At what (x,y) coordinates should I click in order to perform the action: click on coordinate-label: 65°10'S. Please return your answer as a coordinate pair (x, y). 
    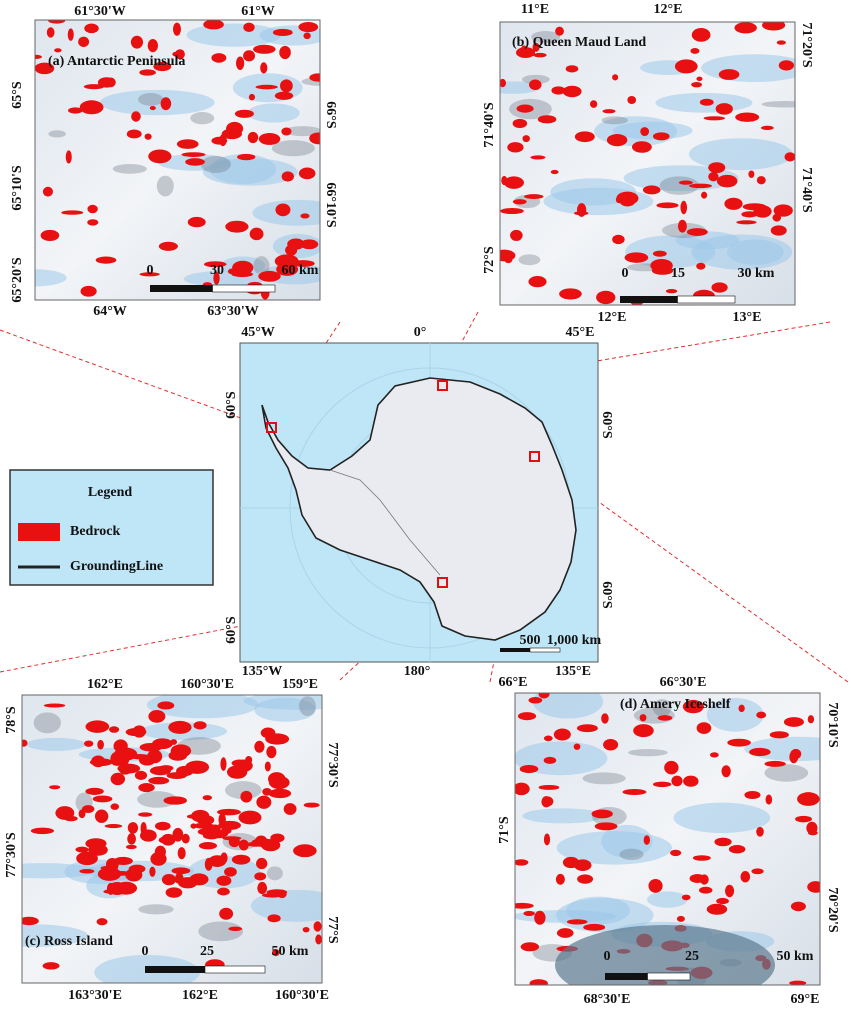
    Looking at the image, I should click on (17, 187).